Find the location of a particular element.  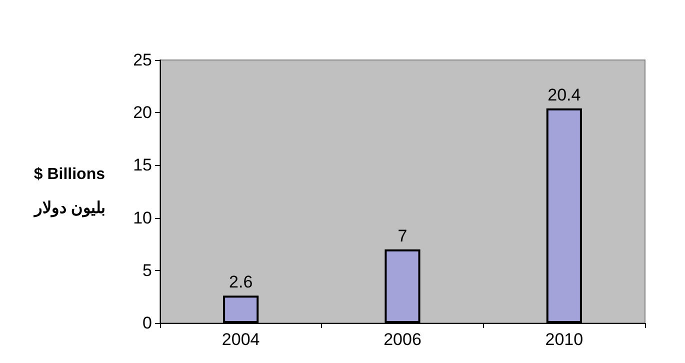

x-tick-label: 2004 is located at coordinates (241, 339).